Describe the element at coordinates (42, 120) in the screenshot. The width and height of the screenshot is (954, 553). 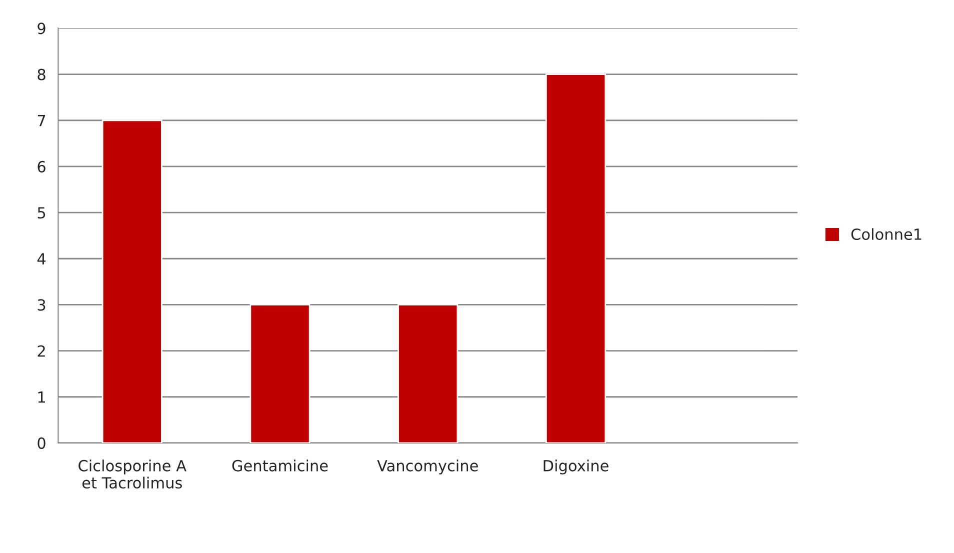
I see `y-tick-label: 7` at that location.